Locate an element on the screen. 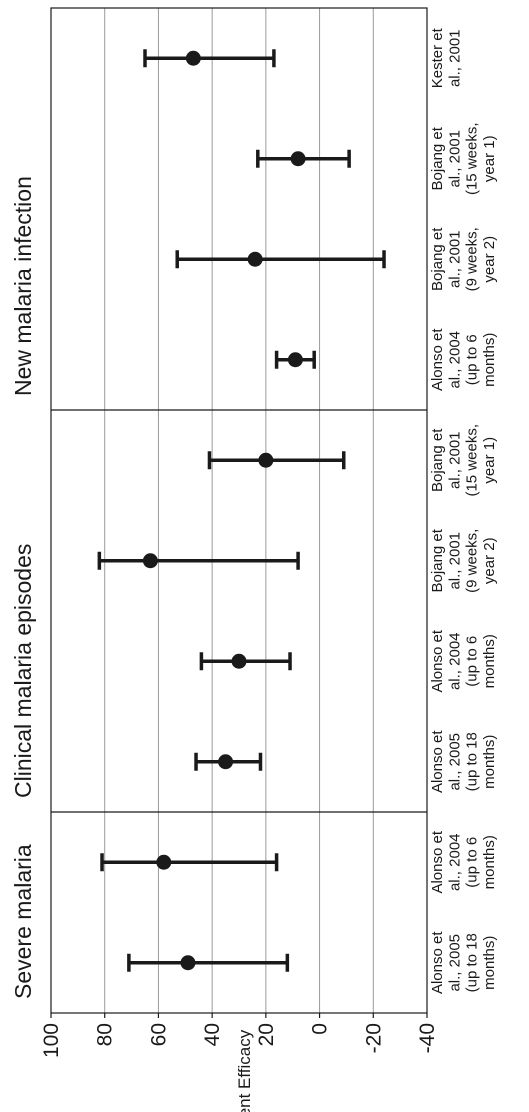  tick-label: 80 is located at coordinates (105, 1034).